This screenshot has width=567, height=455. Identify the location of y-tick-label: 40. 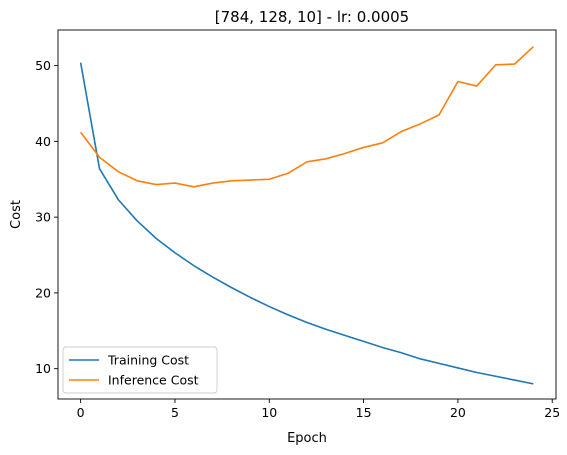
(43, 141).